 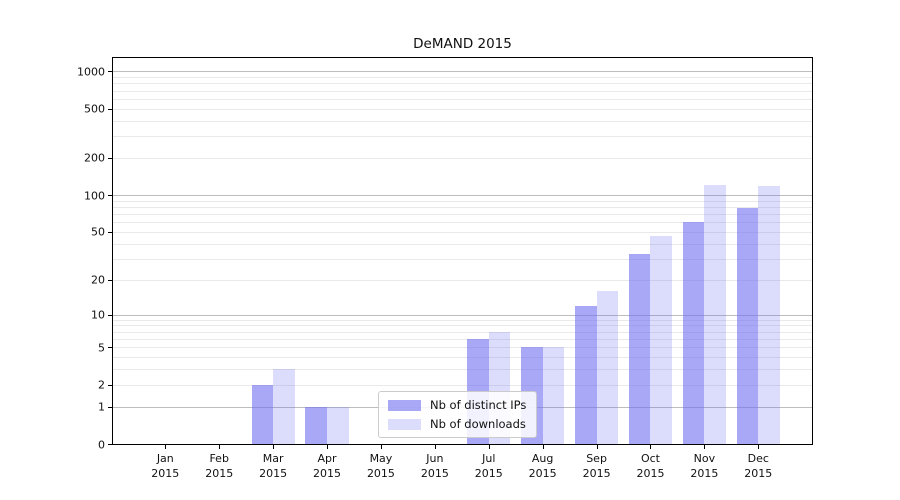 What do you see at coordinates (273, 466) in the screenshot?
I see `x-axis-tick-label: Mar 2015` at bounding box center [273, 466].